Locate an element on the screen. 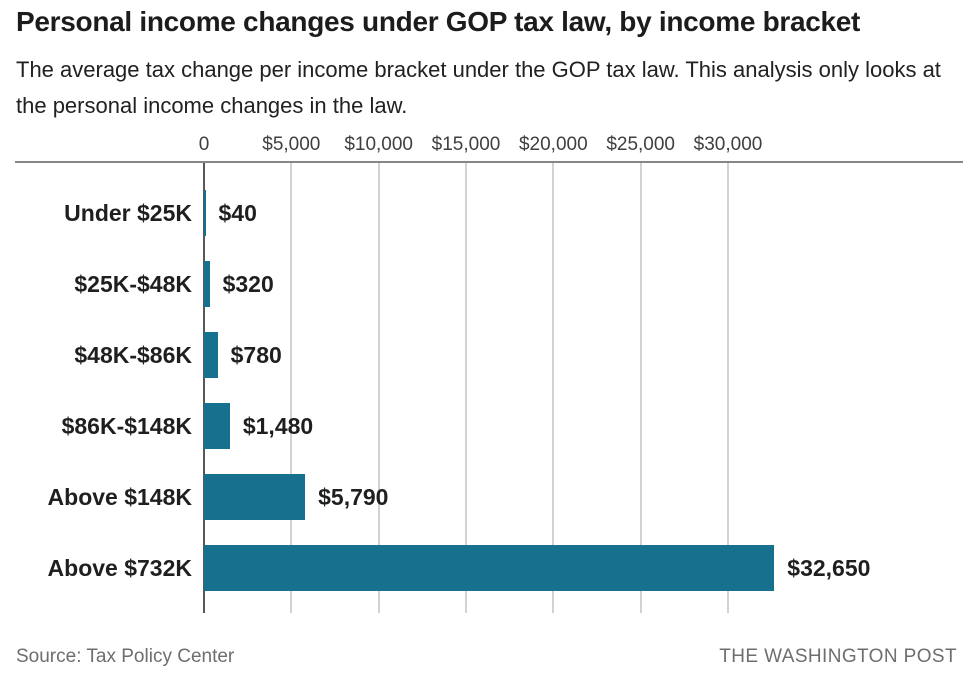 Image resolution: width=980 pixels, height=682 pixels. value-label: $32,650 is located at coordinates (829, 567).